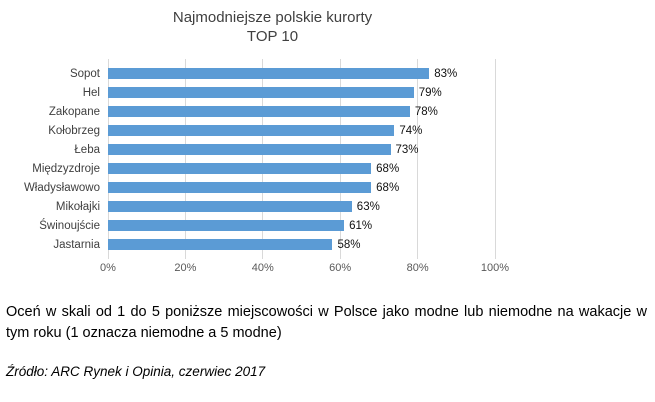 The width and height of the screenshot is (655, 402). I want to click on category-label: Świnoujście, so click(69, 225).